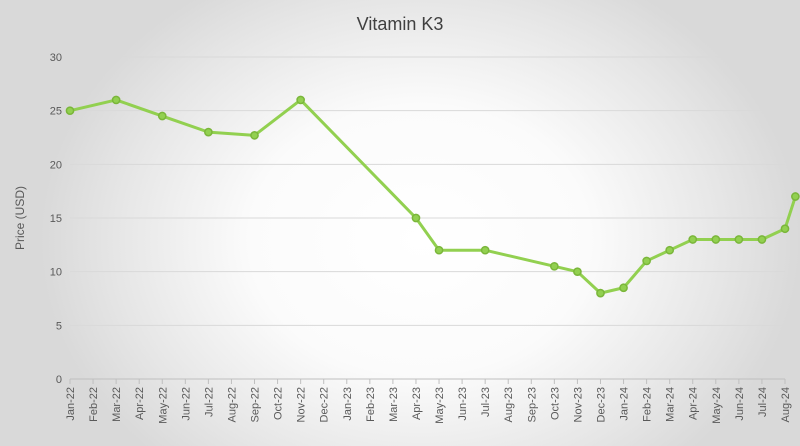 This screenshot has width=800, height=446. I want to click on x-tick-label: Jul-23, so click(486, 402).